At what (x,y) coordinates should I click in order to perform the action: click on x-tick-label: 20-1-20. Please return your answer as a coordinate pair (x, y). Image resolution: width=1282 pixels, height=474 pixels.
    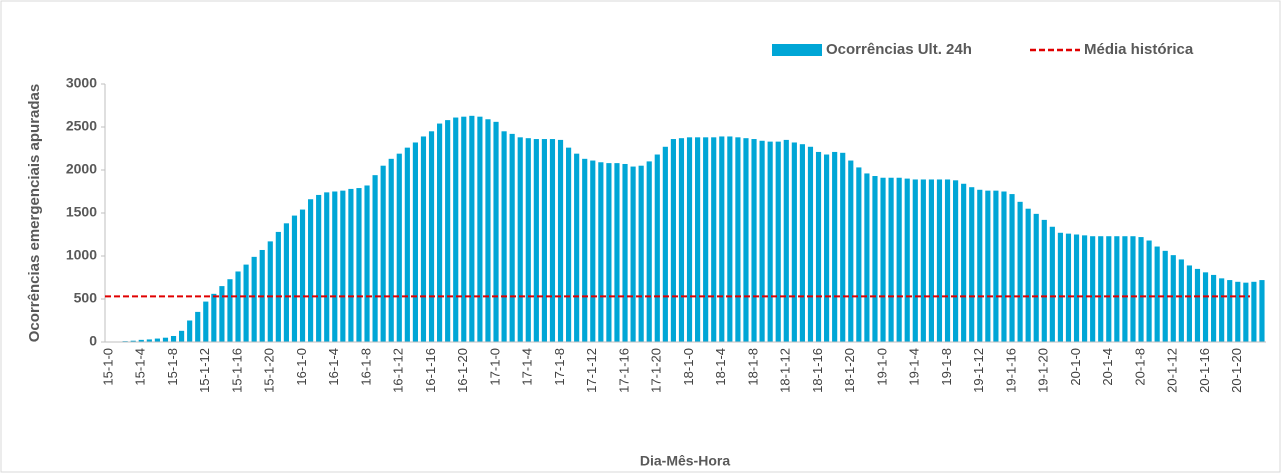
    Looking at the image, I should click on (1236, 370).